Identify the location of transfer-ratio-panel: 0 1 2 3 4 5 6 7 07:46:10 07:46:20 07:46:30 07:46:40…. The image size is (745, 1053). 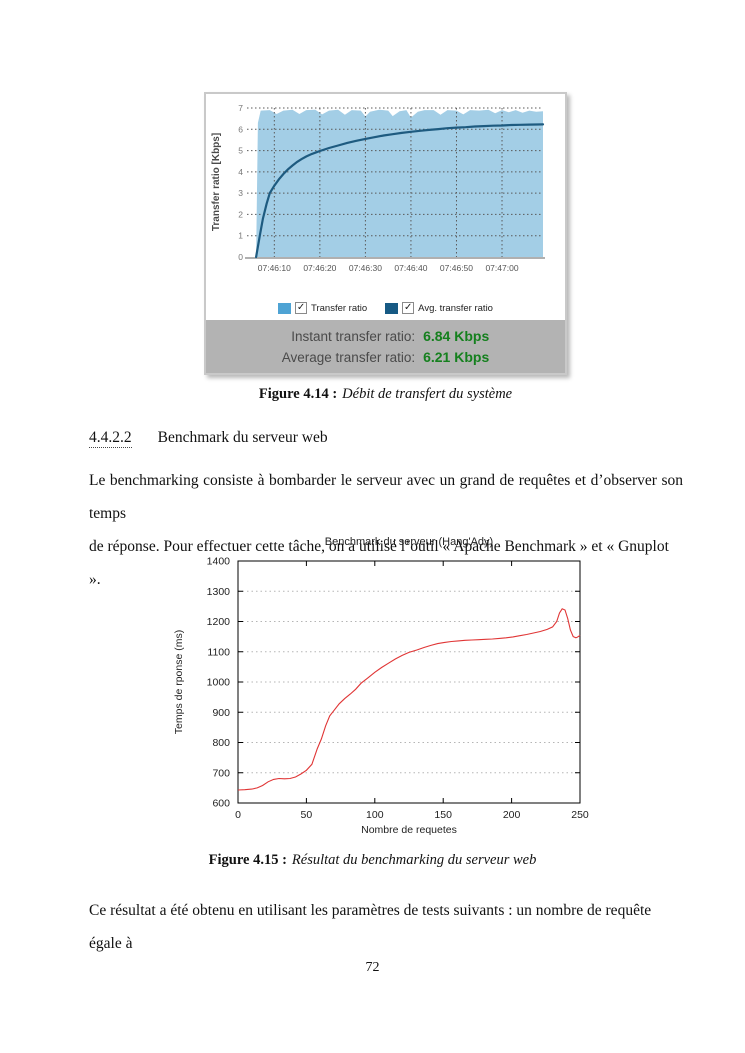
(385, 233).